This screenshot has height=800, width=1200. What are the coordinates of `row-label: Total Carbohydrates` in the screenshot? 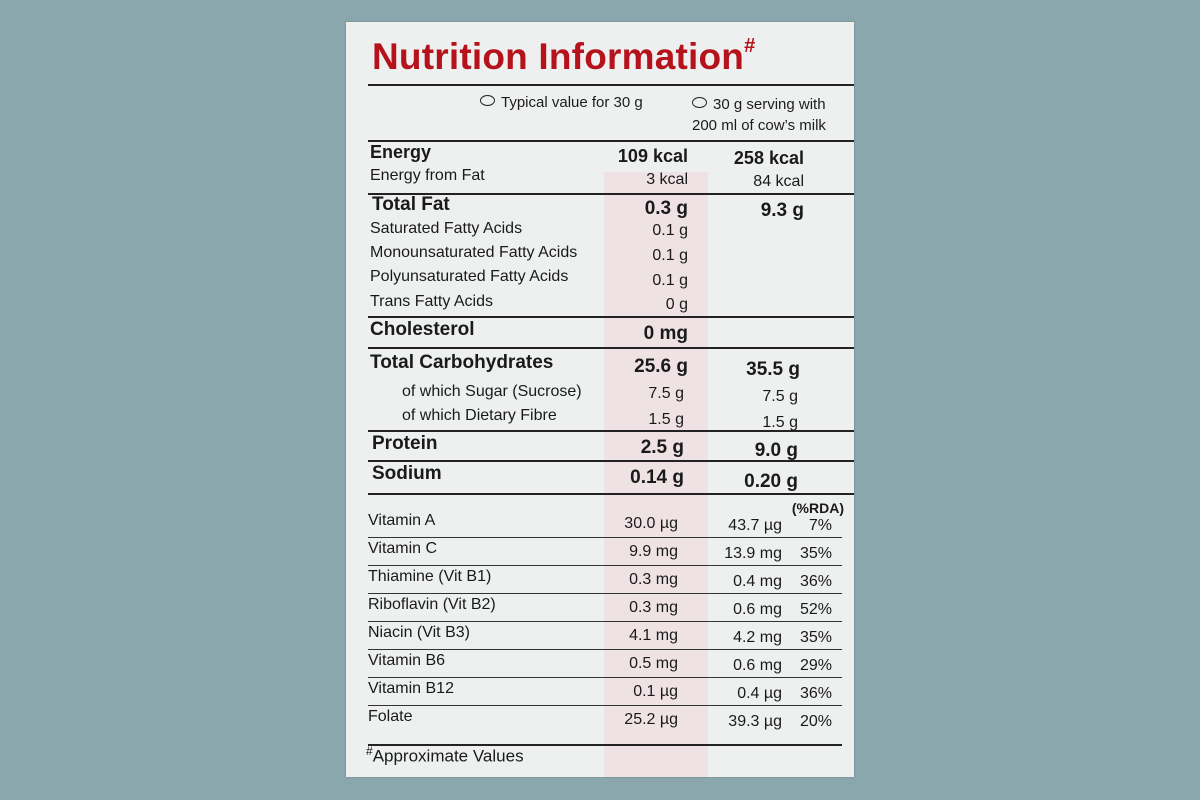 It's located at (462, 362).